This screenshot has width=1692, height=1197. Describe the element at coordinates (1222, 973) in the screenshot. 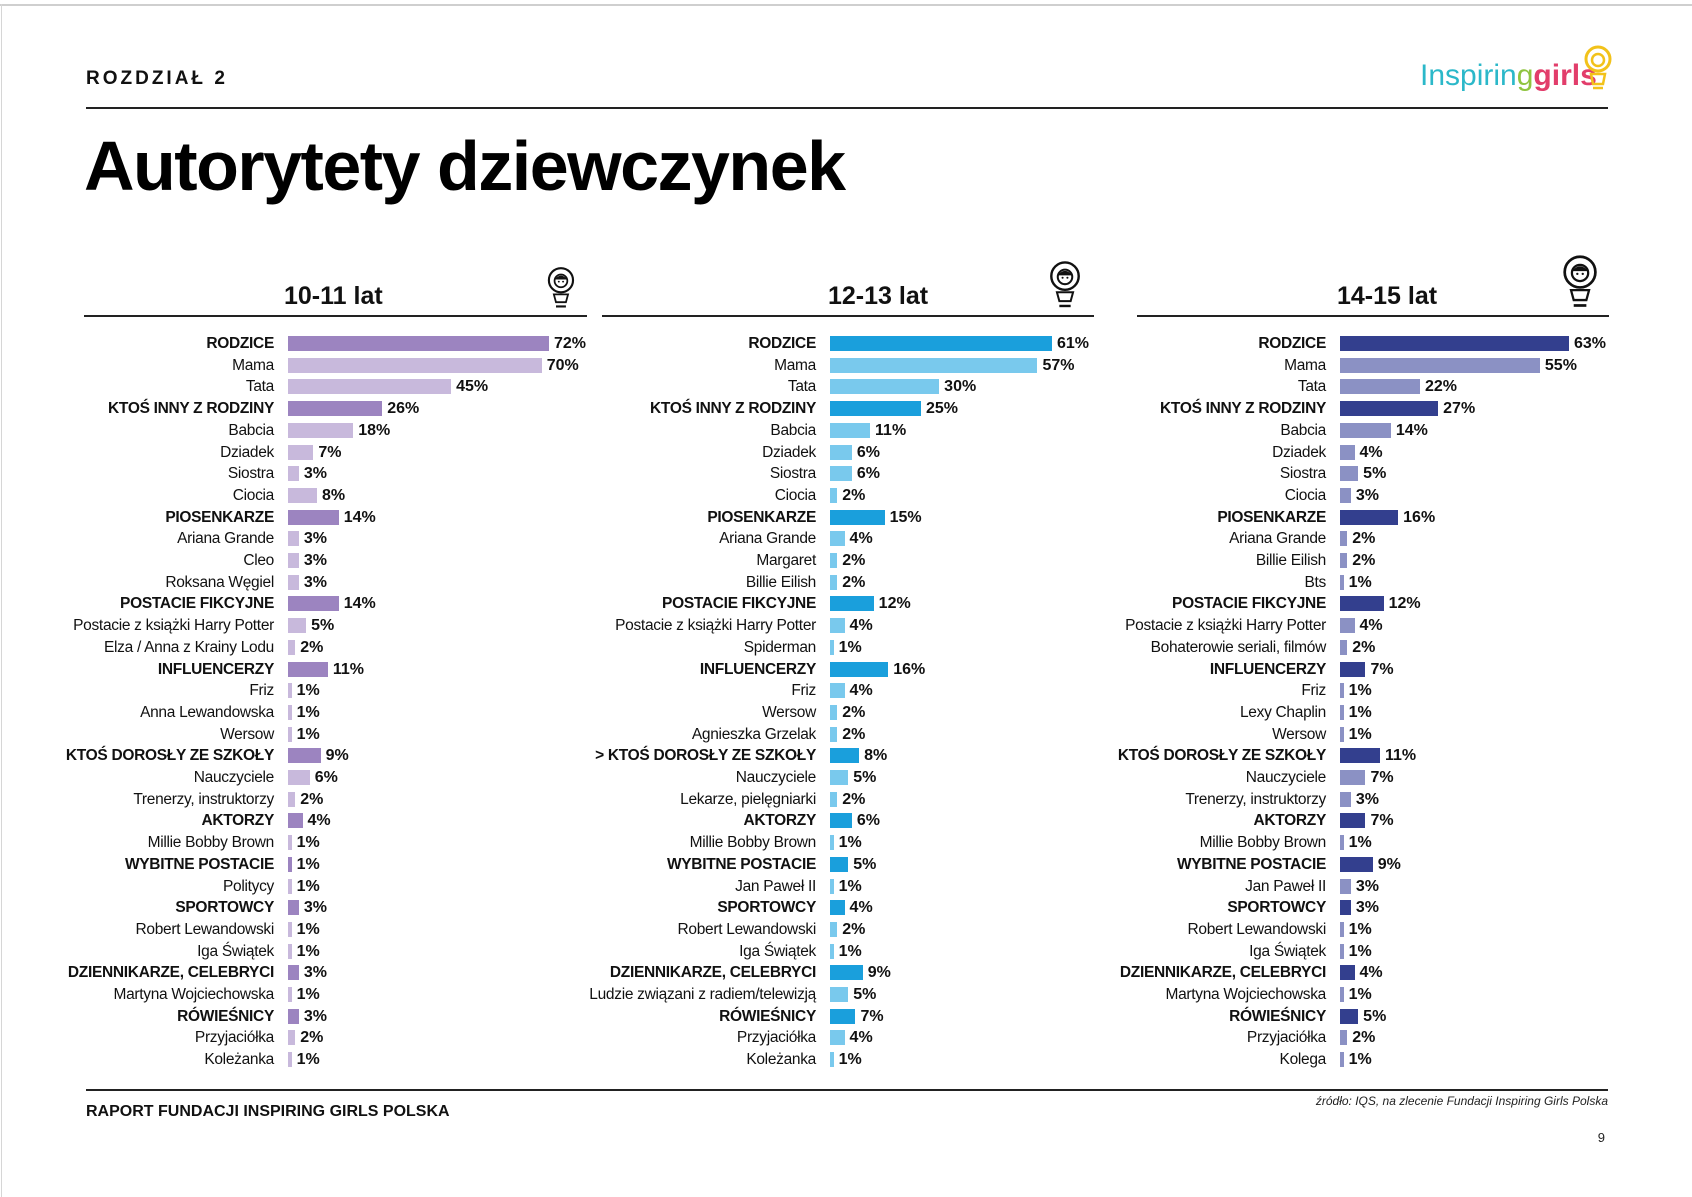

I see `bar-label: DZIENNIKARZE, CELEBRYCI` at that location.